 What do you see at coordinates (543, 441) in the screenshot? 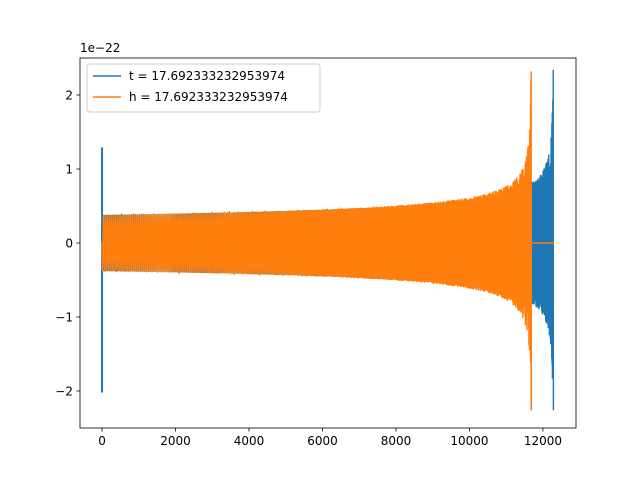
I see `x-tick-label: 12000` at bounding box center [543, 441].